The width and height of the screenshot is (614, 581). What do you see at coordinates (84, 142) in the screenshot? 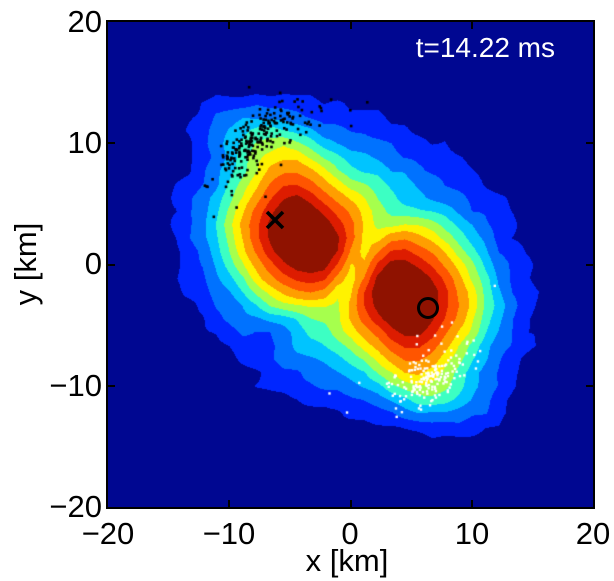
I see `y-tick-label-10: 10` at bounding box center [84, 142].